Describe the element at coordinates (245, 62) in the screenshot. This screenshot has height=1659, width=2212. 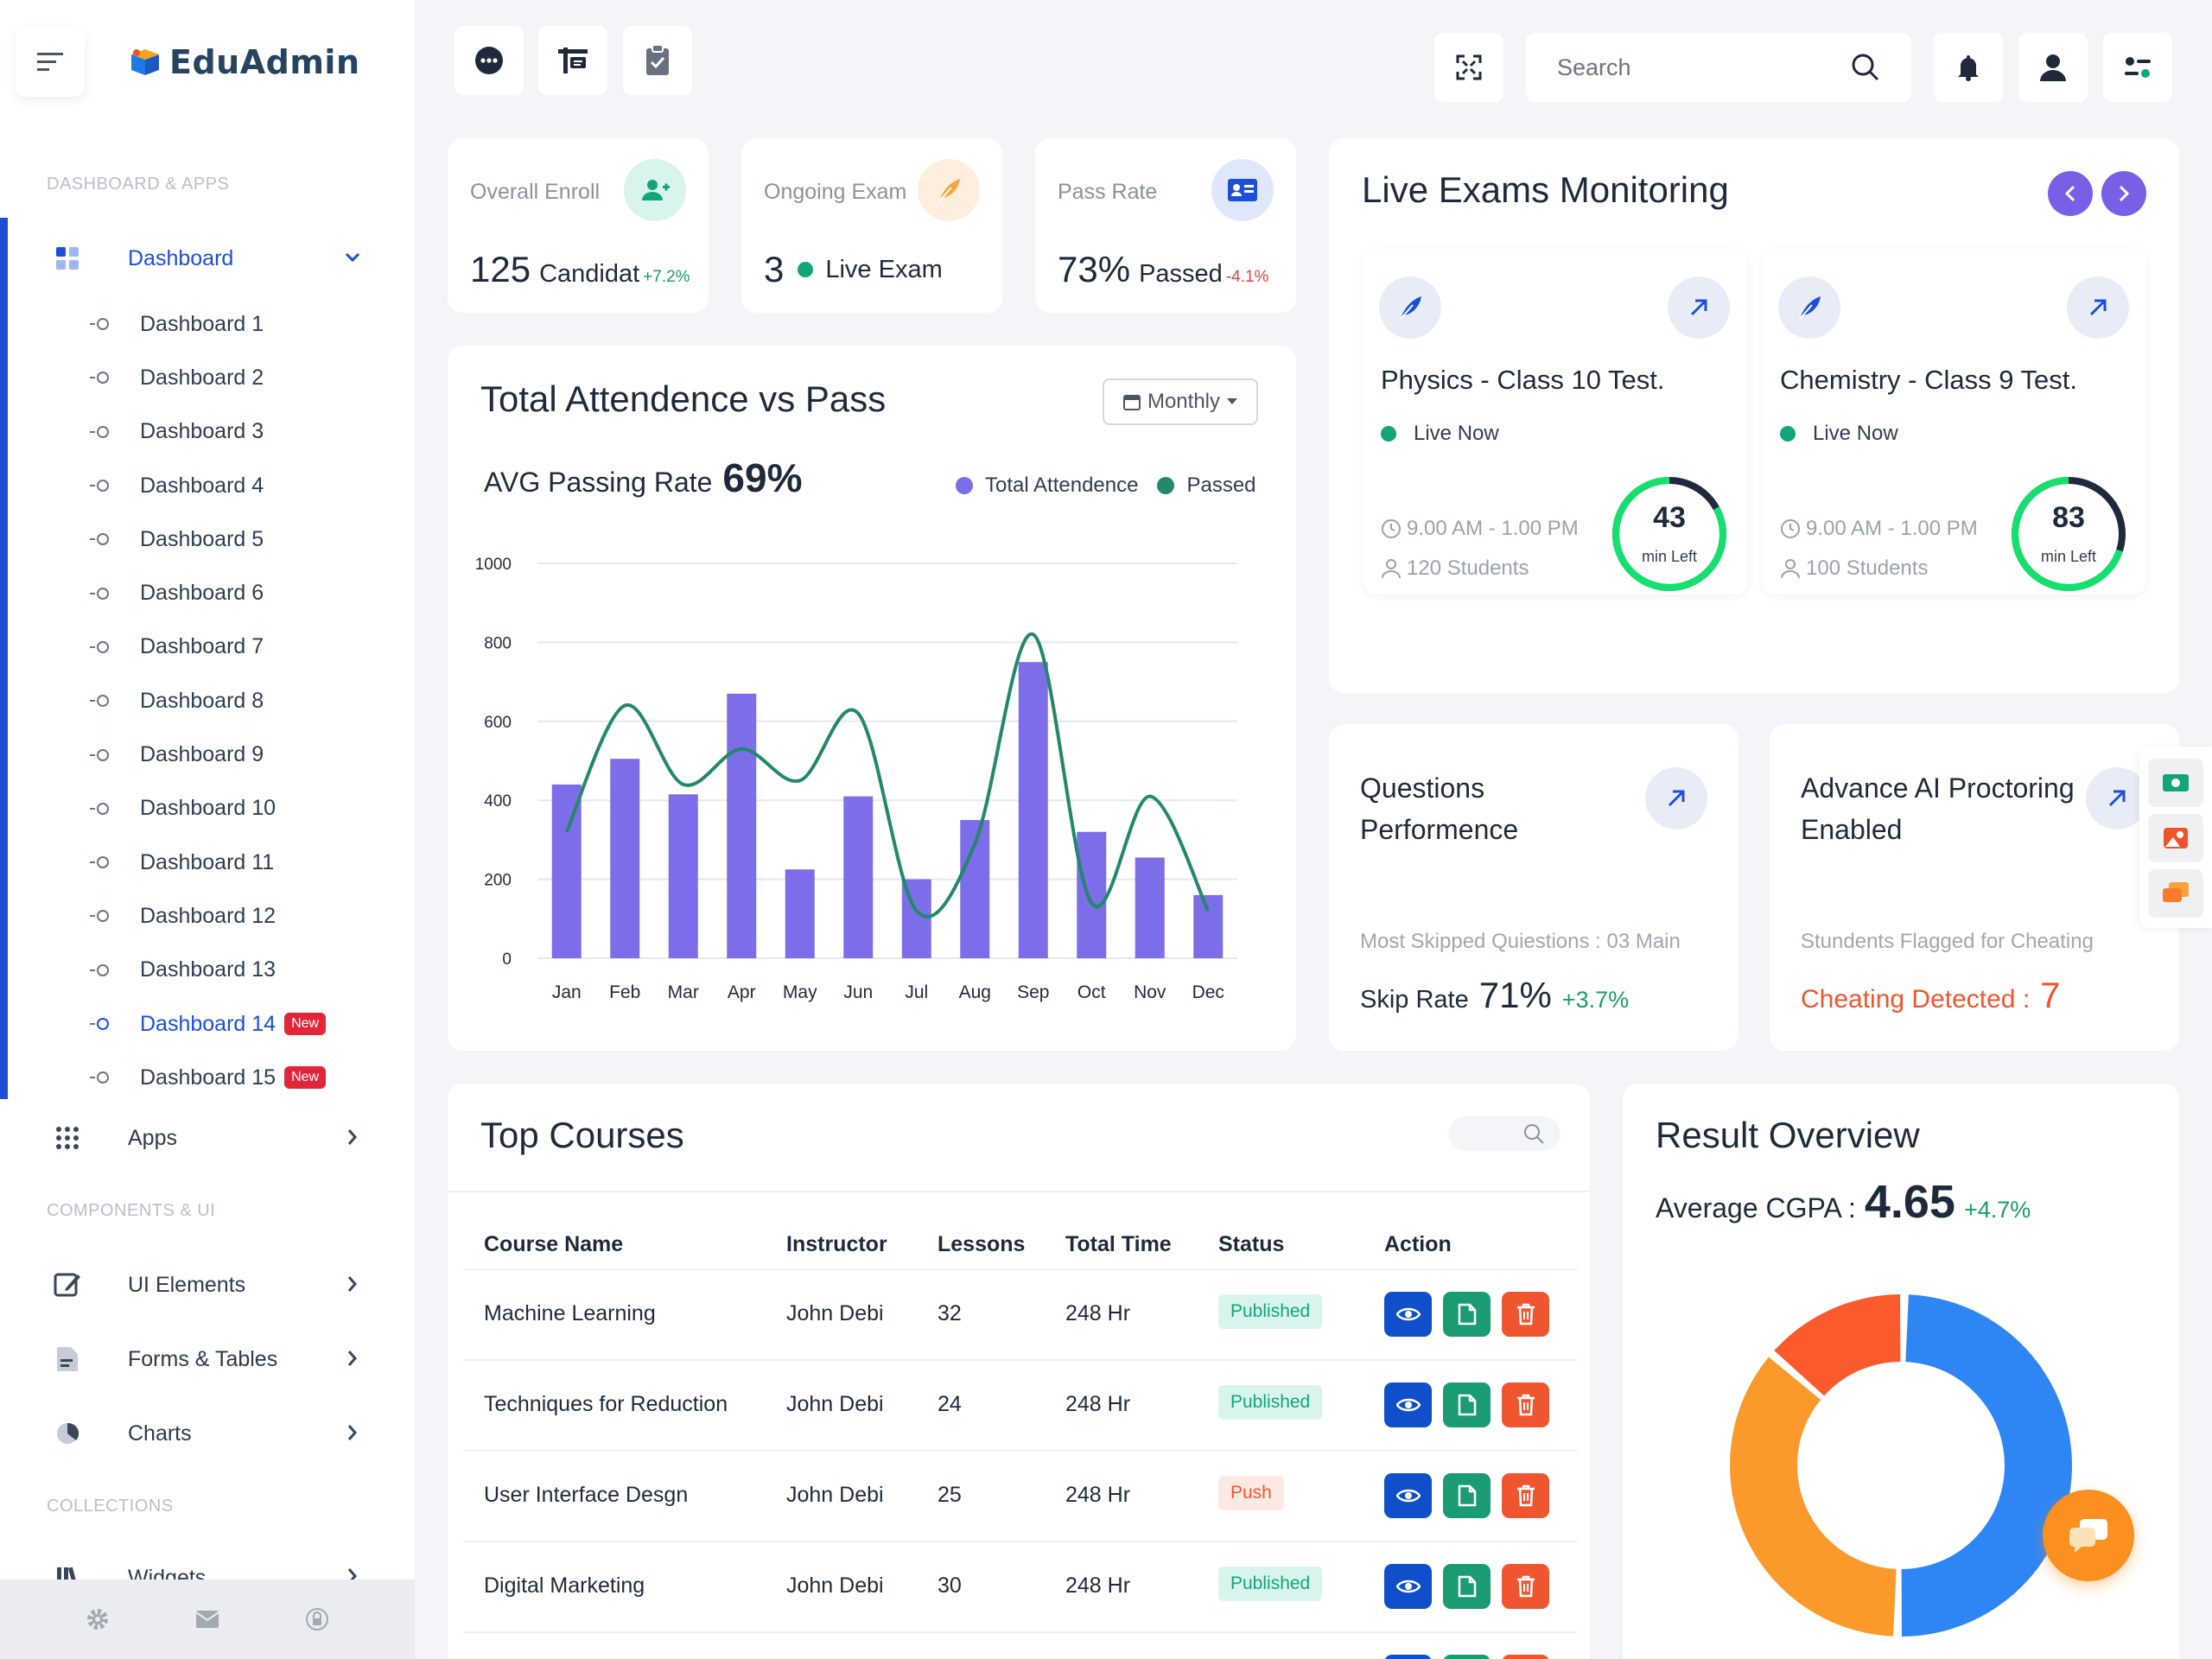
I see `brand-logo: EduAdmin` at that location.